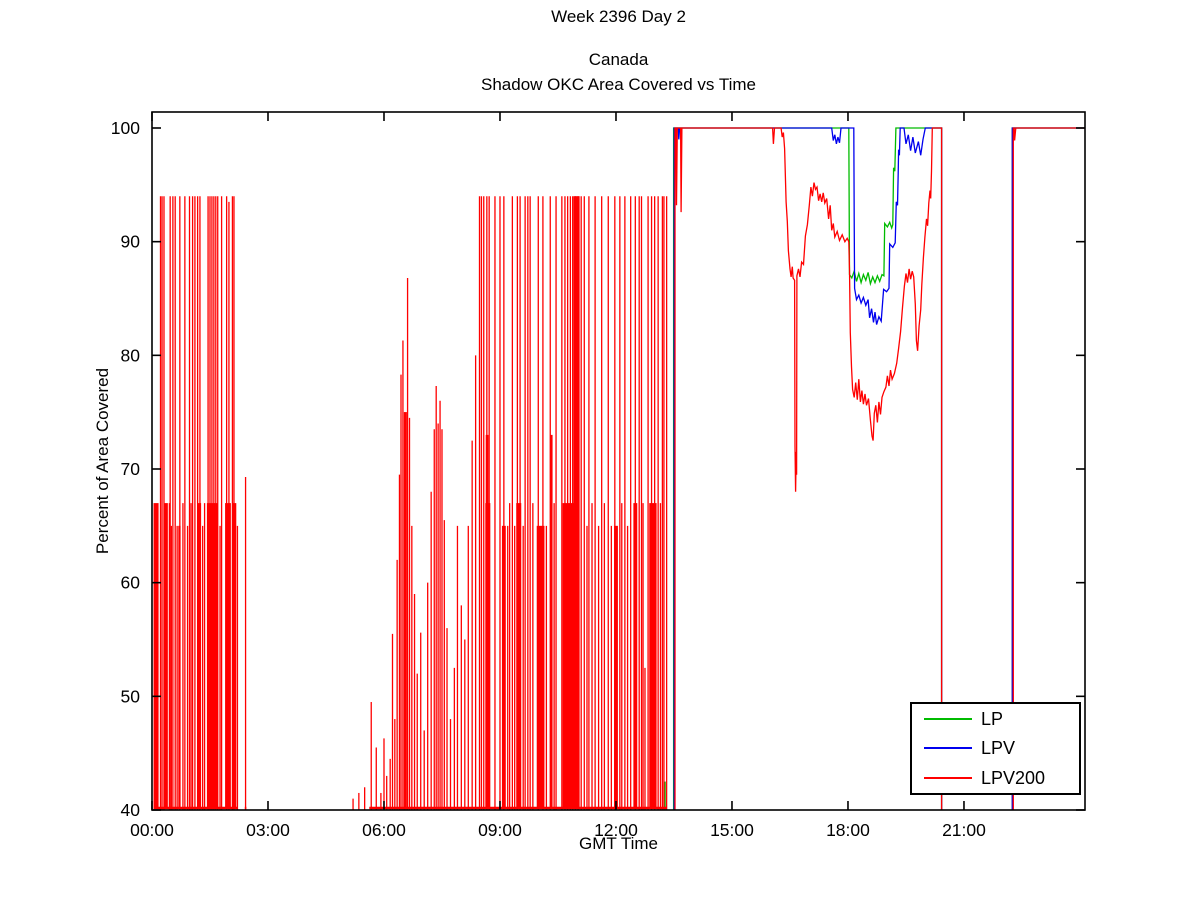  I want to click on y-axis-label: Percent of Area Covered, so click(102, 461).